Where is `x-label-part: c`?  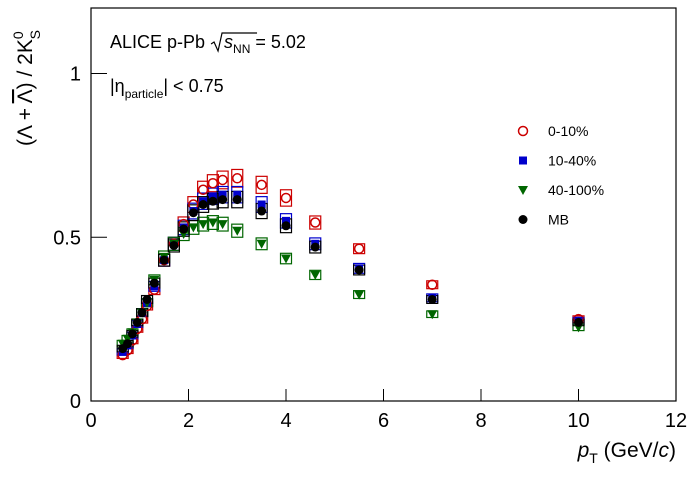
x-label-part: c is located at coordinates (664, 450).